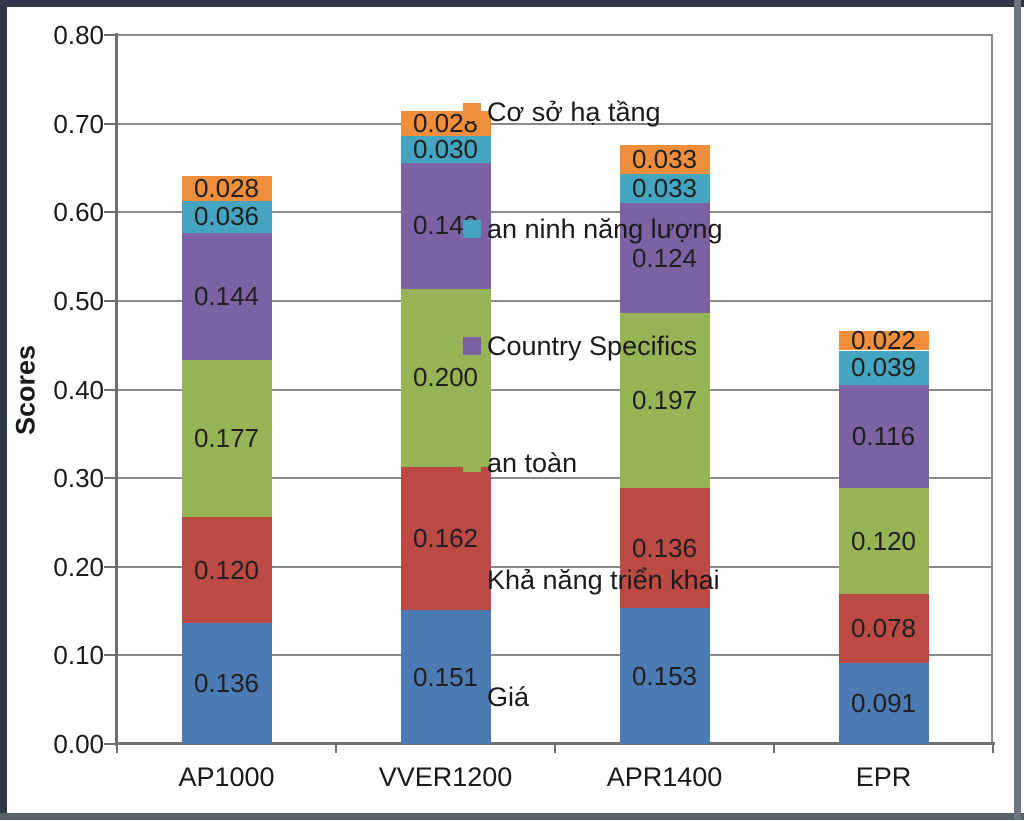 This screenshot has height=821, width=1024. What do you see at coordinates (508, 697) in the screenshot?
I see `legend-label: Giá` at bounding box center [508, 697].